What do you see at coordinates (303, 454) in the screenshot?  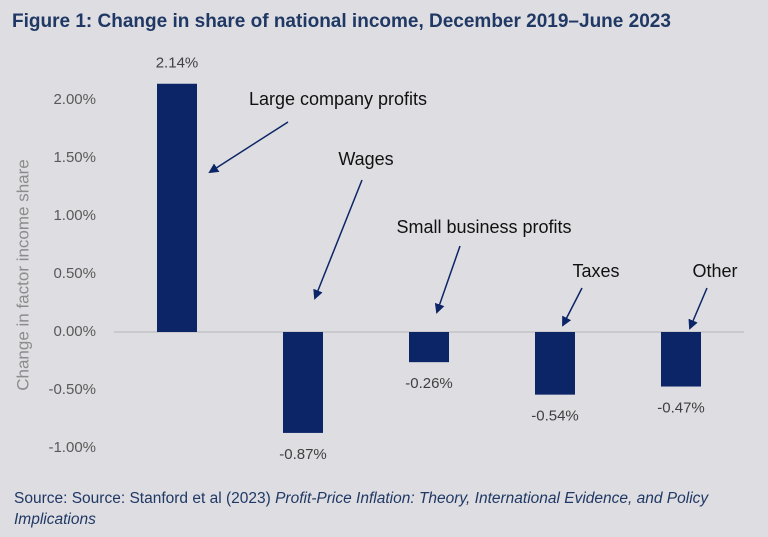 I see `value-label: -0.87%` at bounding box center [303, 454].